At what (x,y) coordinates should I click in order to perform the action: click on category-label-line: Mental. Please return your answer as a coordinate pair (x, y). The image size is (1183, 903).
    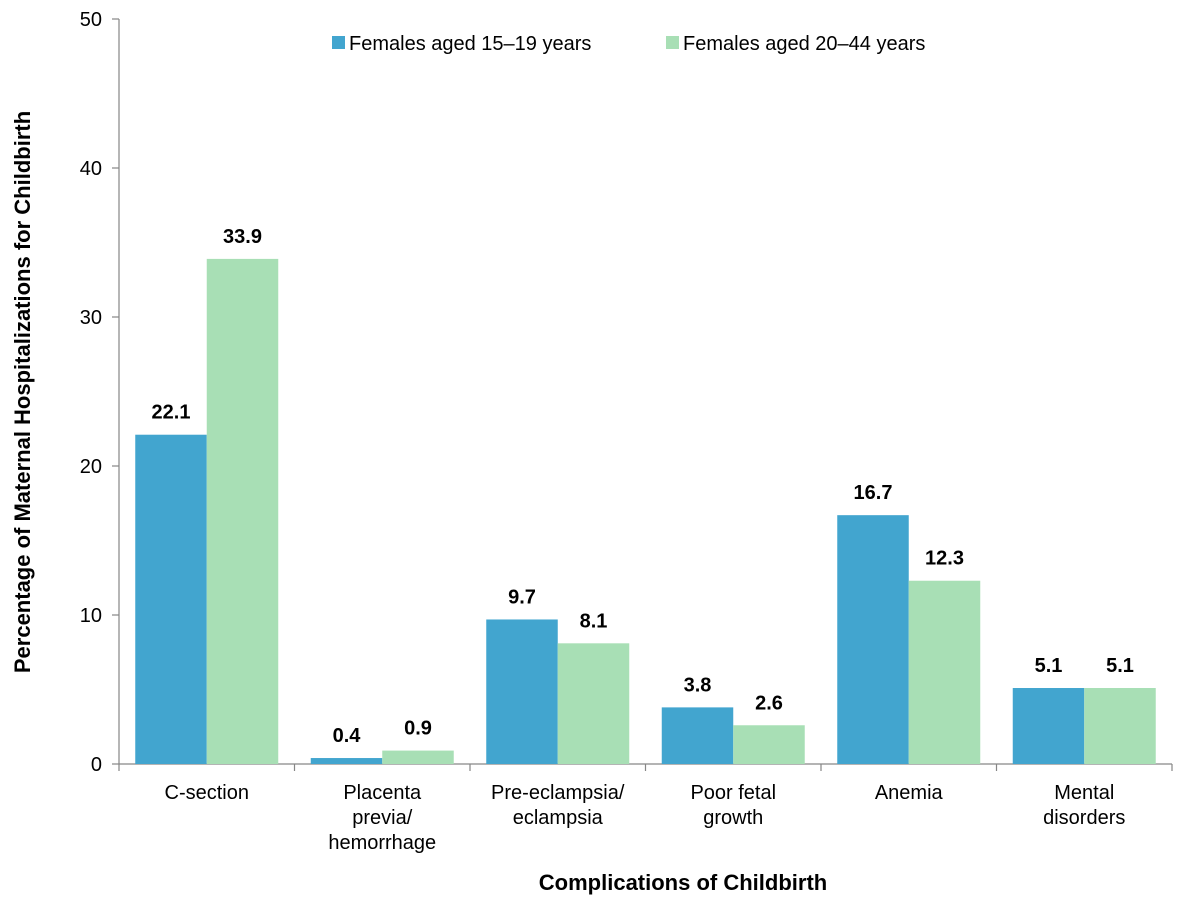
    Looking at the image, I should click on (1084, 793).